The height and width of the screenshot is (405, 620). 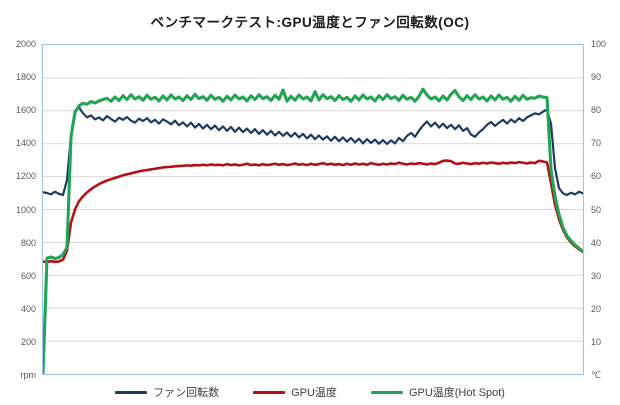 I want to click on fan-speed-line-swatch, so click(x=131, y=392).